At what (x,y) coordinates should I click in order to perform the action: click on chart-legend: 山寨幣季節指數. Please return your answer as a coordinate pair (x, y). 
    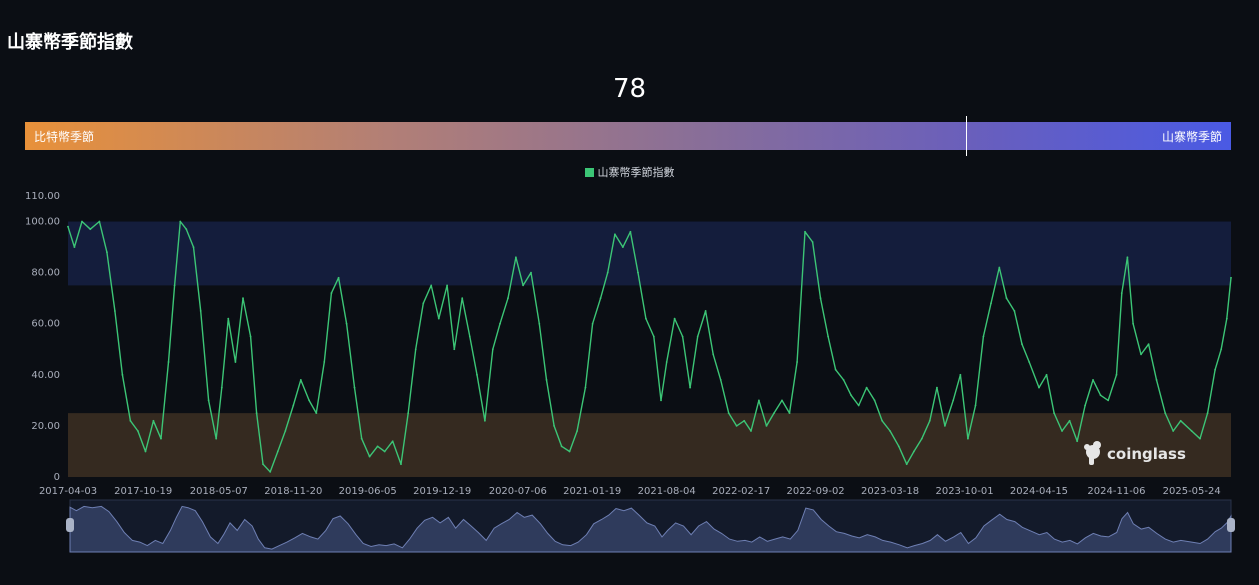
    Looking at the image, I should click on (629, 172).